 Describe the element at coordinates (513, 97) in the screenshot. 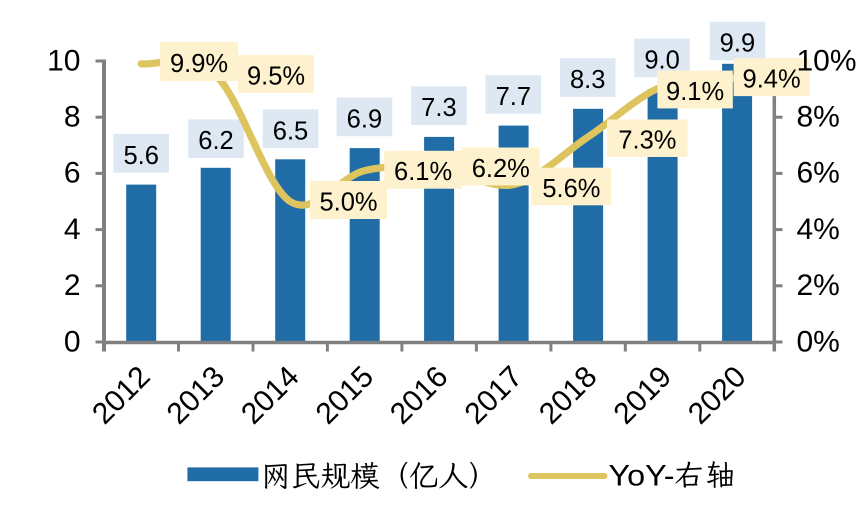

I see `svg-text: 7.7` at that location.